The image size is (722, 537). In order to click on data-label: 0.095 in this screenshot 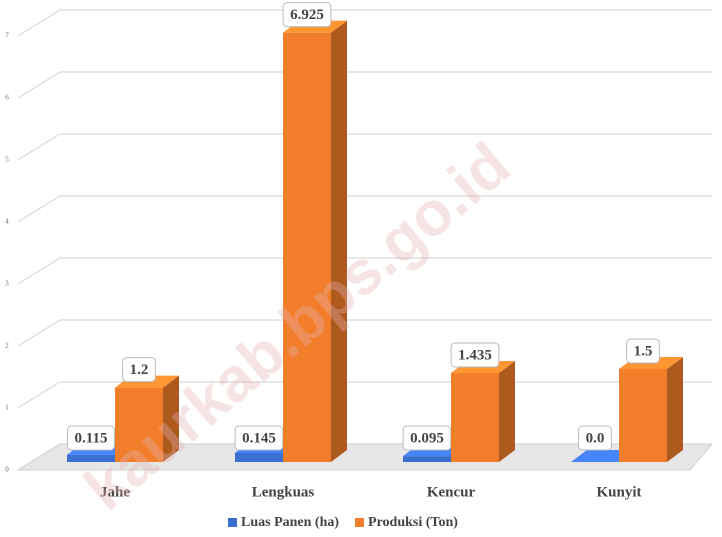, I will do `click(427, 438)`.